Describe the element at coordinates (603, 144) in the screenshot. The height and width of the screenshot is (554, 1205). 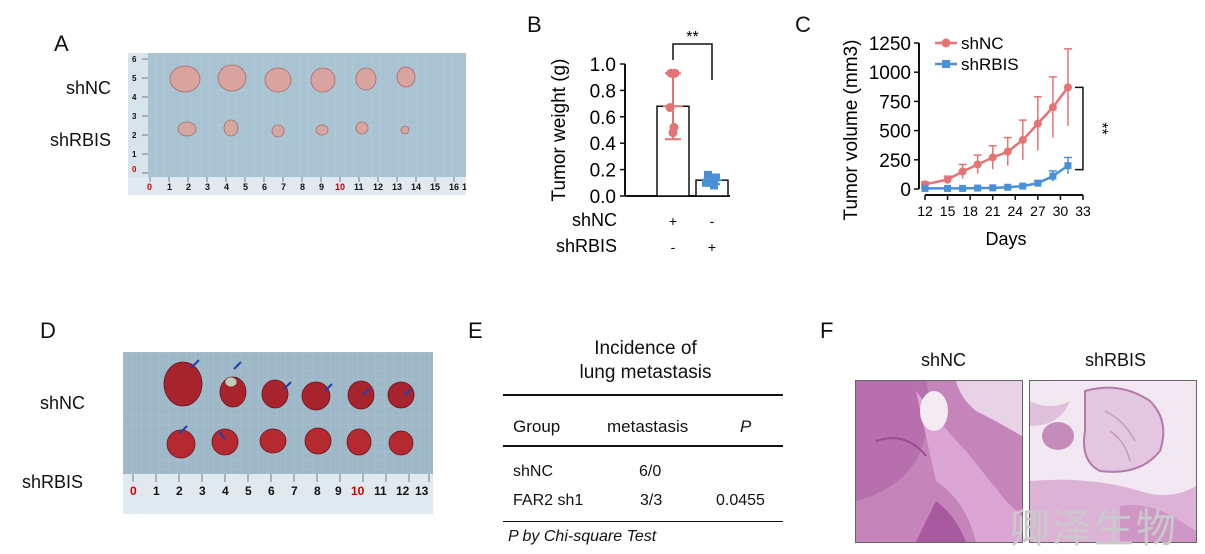
I see `y-tick-label: 0.4` at that location.